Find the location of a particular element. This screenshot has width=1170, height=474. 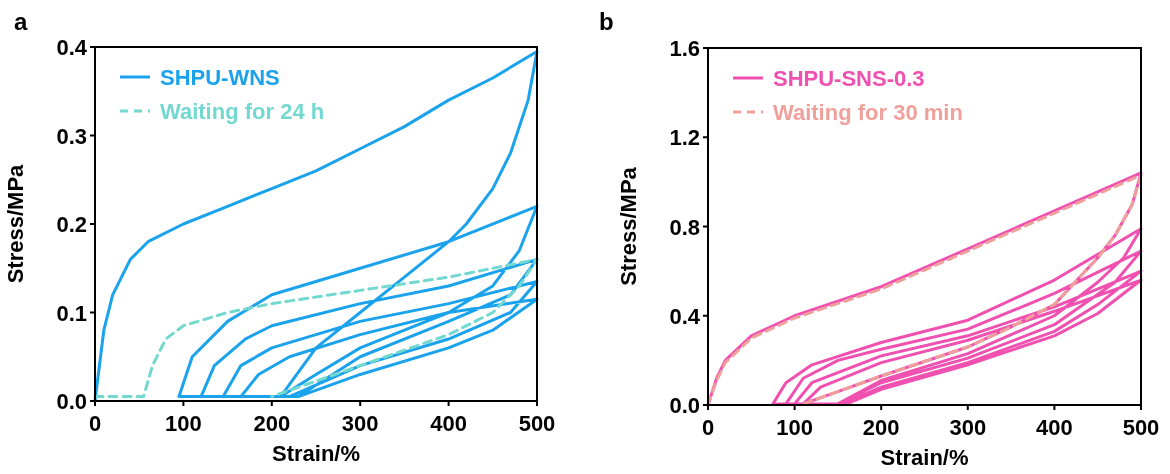

legend-label: Waiting for 30 min is located at coordinates (868, 112).